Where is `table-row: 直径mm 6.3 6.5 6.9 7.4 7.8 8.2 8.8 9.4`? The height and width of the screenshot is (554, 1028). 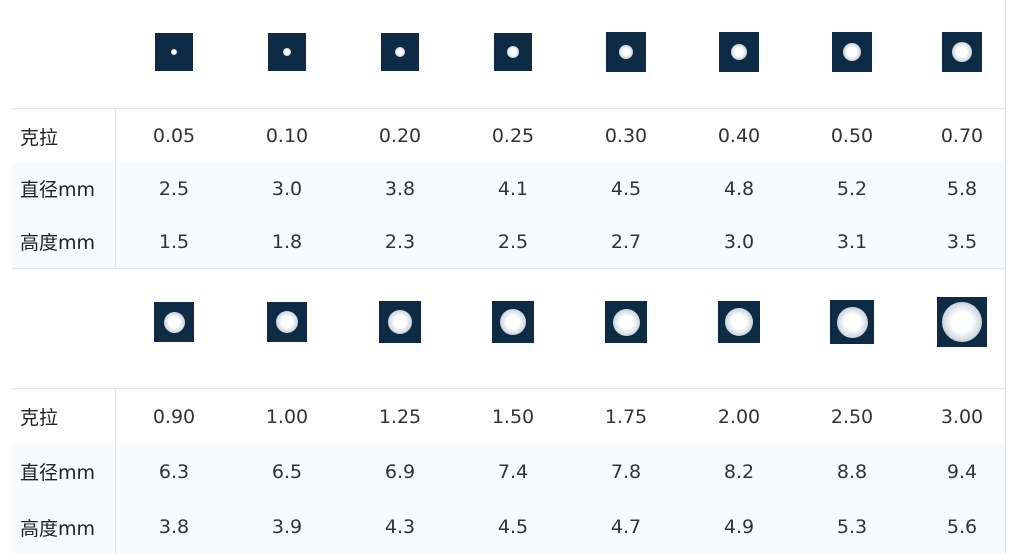 table-row: 直径mm 6.3 6.5 6.9 7.4 7.8 8.2 8.8 9.4 is located at coordinates (508, 472).